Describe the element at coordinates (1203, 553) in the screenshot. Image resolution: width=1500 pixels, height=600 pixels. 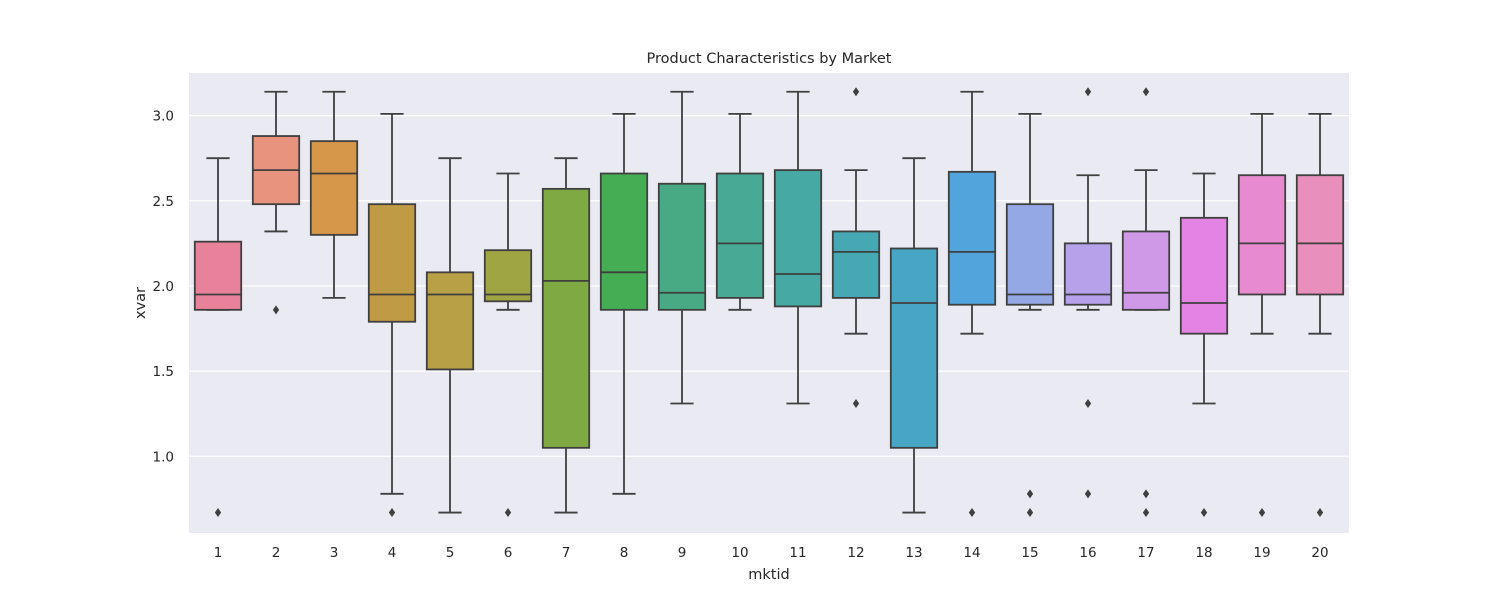
I see `x-tick-label: 18` at that location.